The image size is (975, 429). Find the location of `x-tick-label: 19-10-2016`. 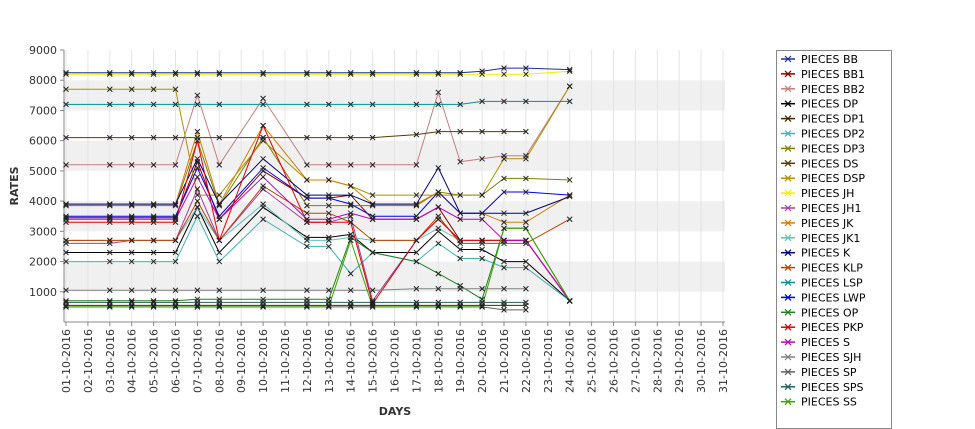

x-tick-label: 19-10-2016 is located at coordinates (460, 361).